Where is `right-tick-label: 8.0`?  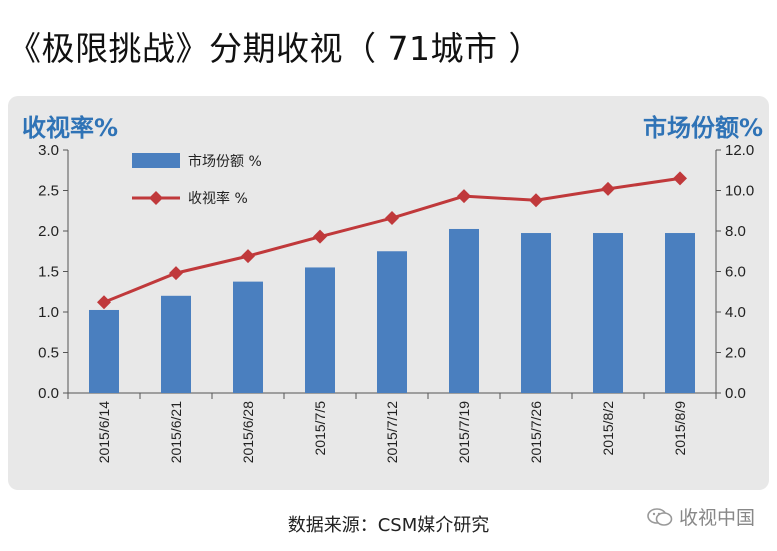 right-tick-label: 8.0 is located at coordinates (735, 231).